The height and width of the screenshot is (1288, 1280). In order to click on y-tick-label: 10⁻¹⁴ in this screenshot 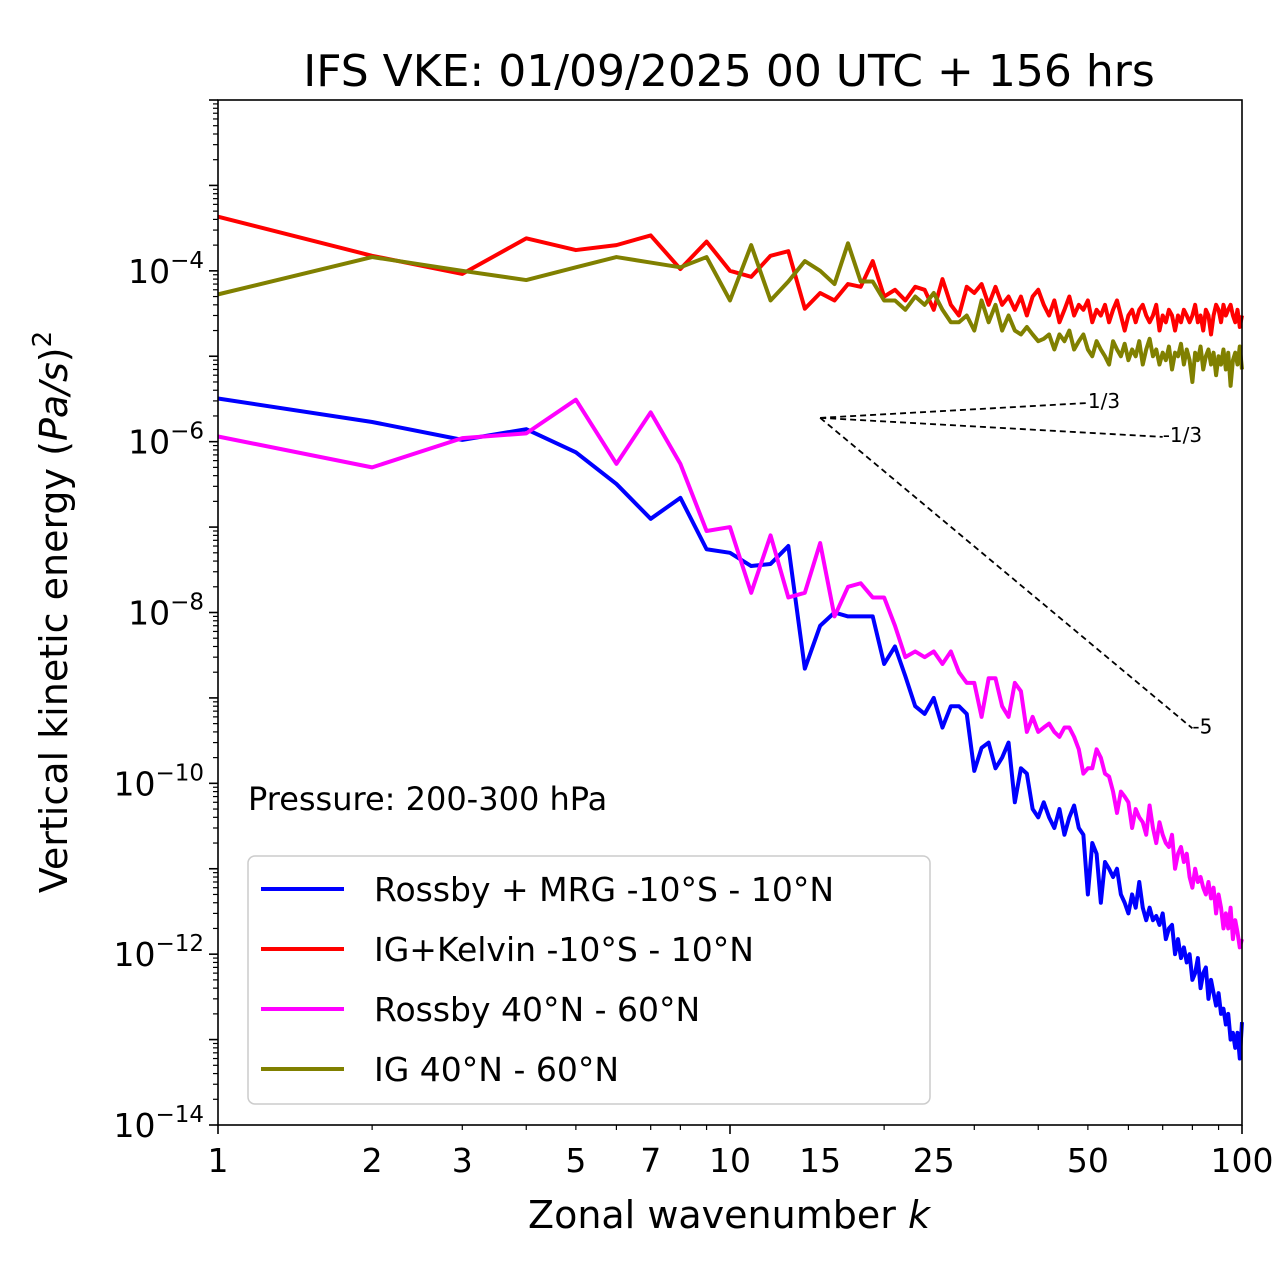, I will do `click(158, 1123)`.